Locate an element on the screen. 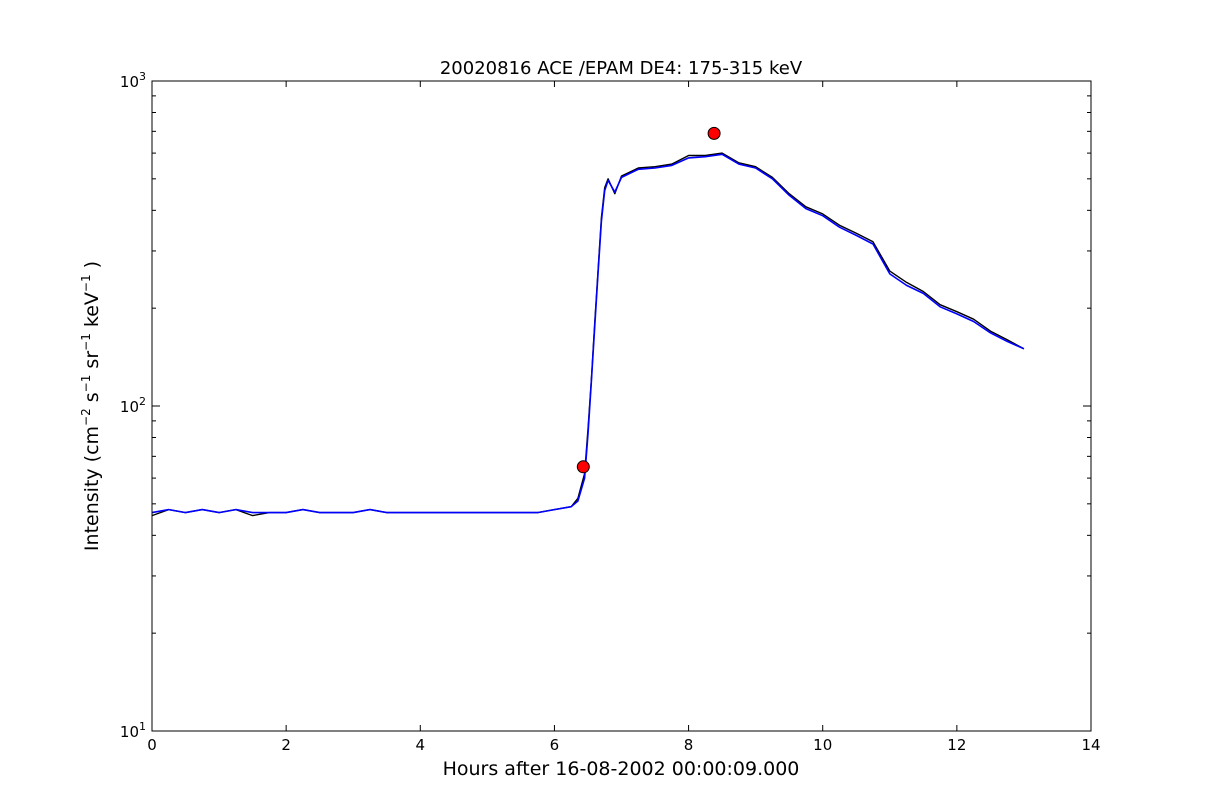  x-tick-label: 14 is located at coordinates (1090, 745).